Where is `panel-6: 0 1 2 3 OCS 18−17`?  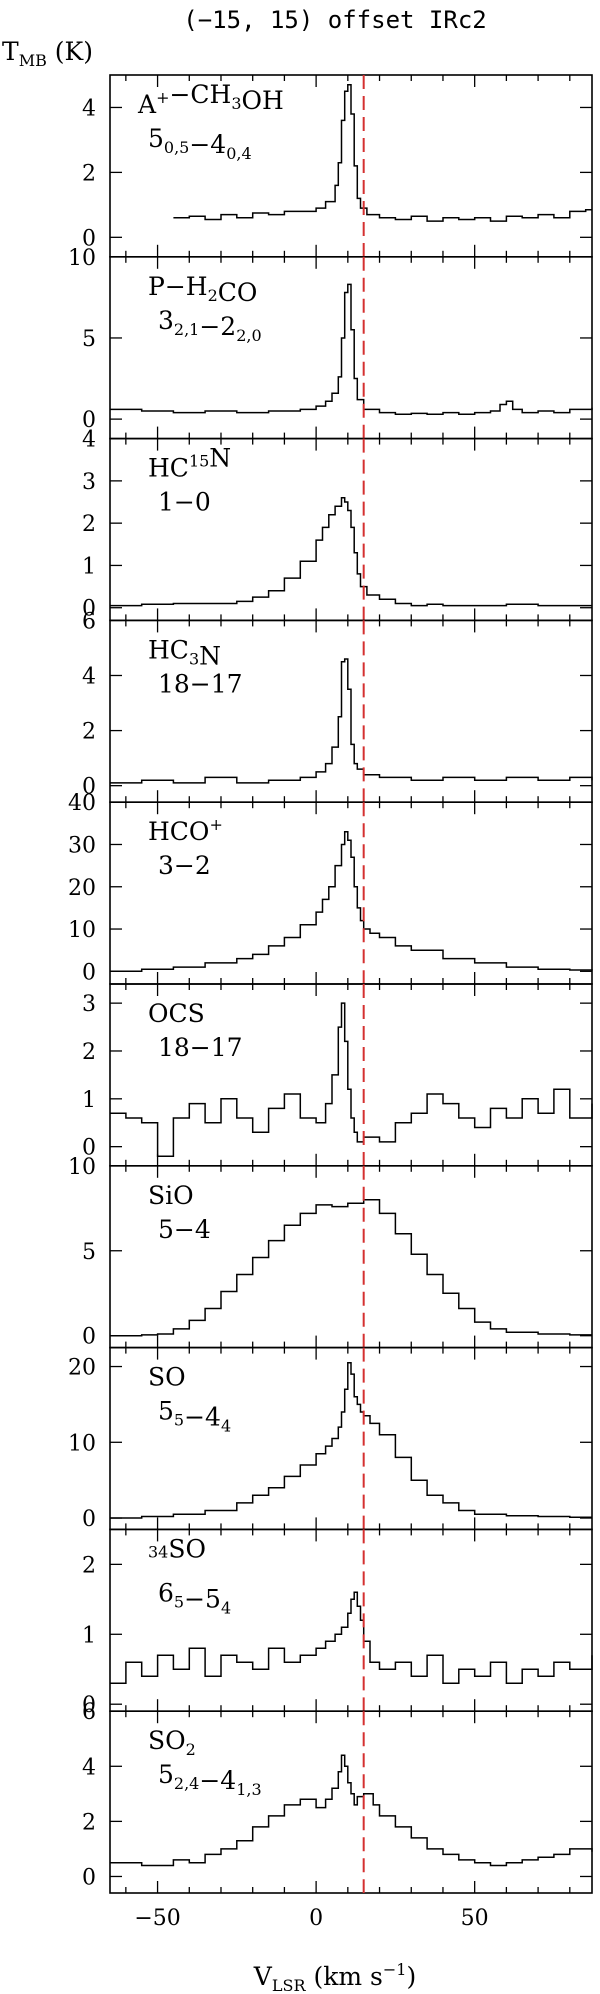
panel-6: 0 1 2 3 OCS 18−17 is located at coordinates (337, 1075).